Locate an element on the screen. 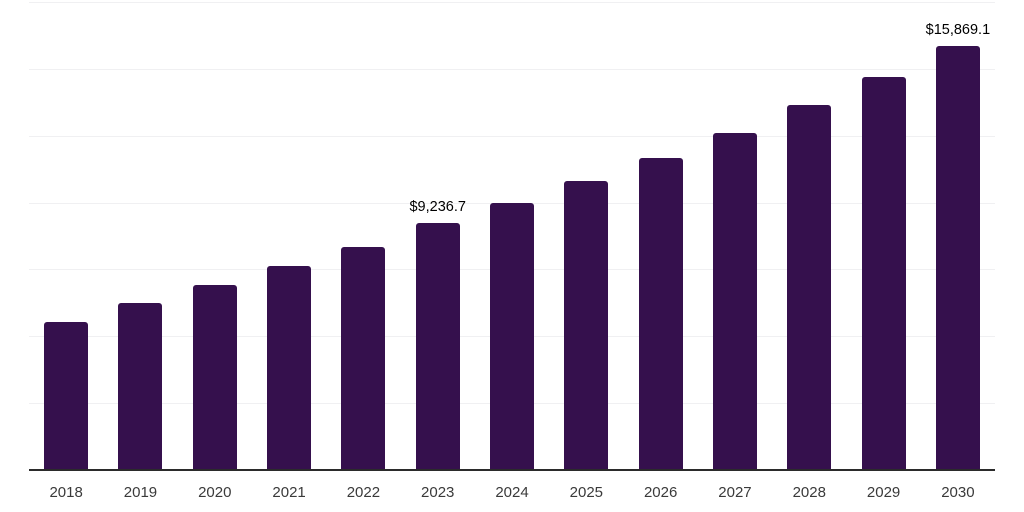  bar-2020 is located at coordinates (214, 377).